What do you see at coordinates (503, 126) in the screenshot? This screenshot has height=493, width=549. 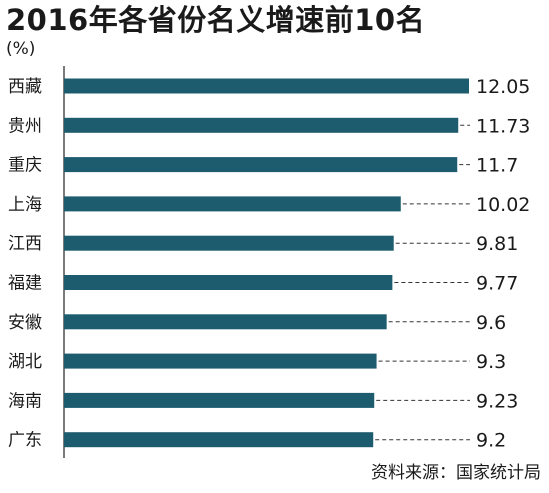 I see `value-label: 11.73` at bounding box center [503, 126].